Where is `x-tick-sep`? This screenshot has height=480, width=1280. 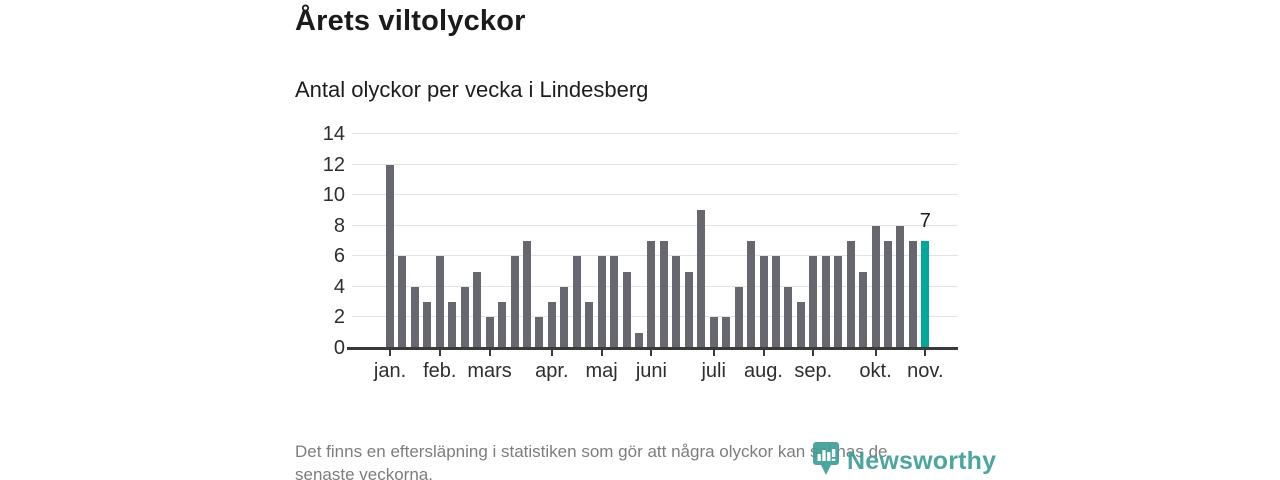
x-tick-sep is located at coordinates (813, 352).